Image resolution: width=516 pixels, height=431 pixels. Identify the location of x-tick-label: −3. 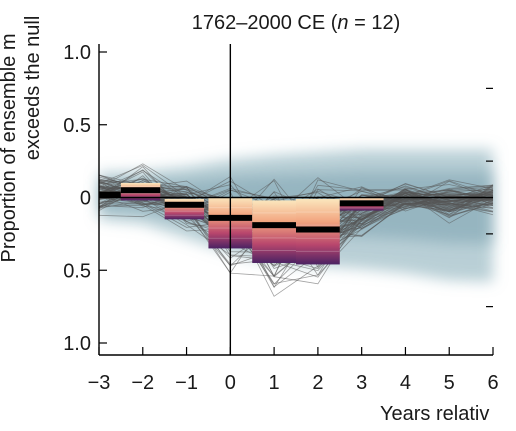
(99, 383).